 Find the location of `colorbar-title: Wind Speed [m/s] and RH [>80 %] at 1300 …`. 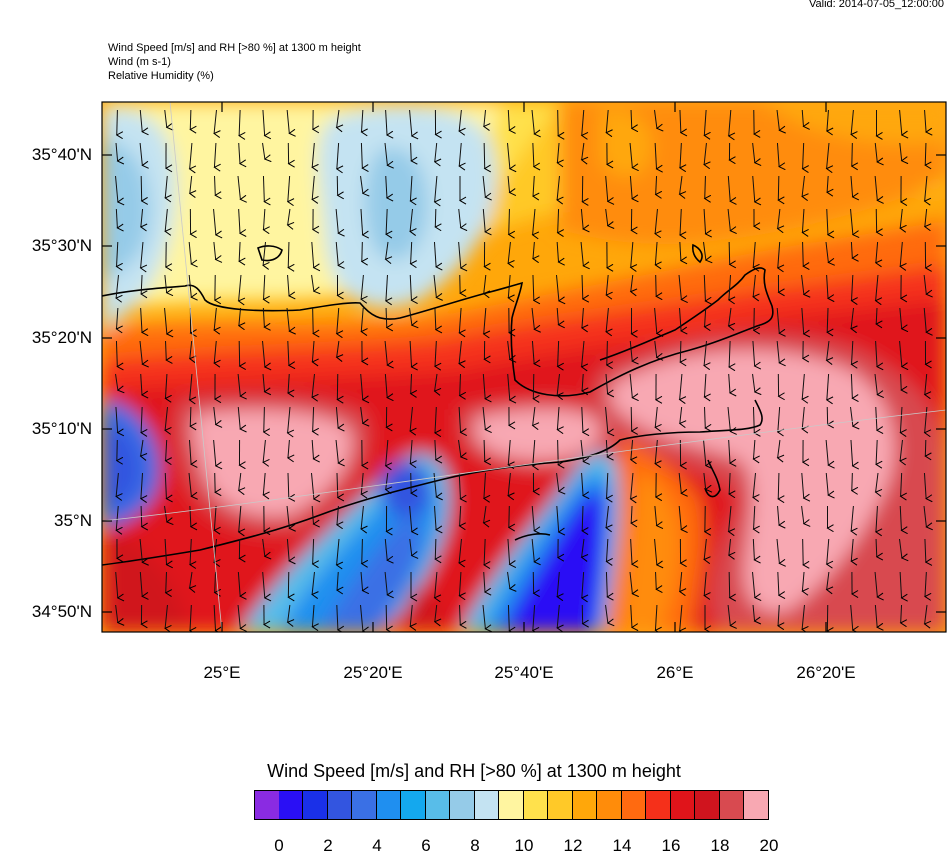

colorbar-title: Wind Speed [m/s] and RH [>80 %] at 1300 … is located at coordinates (474, 771).